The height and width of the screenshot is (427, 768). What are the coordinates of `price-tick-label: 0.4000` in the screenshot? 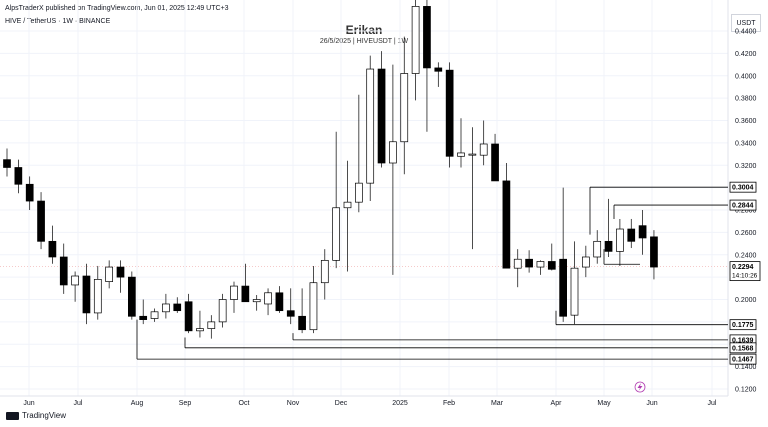 It's located at (746, 76).